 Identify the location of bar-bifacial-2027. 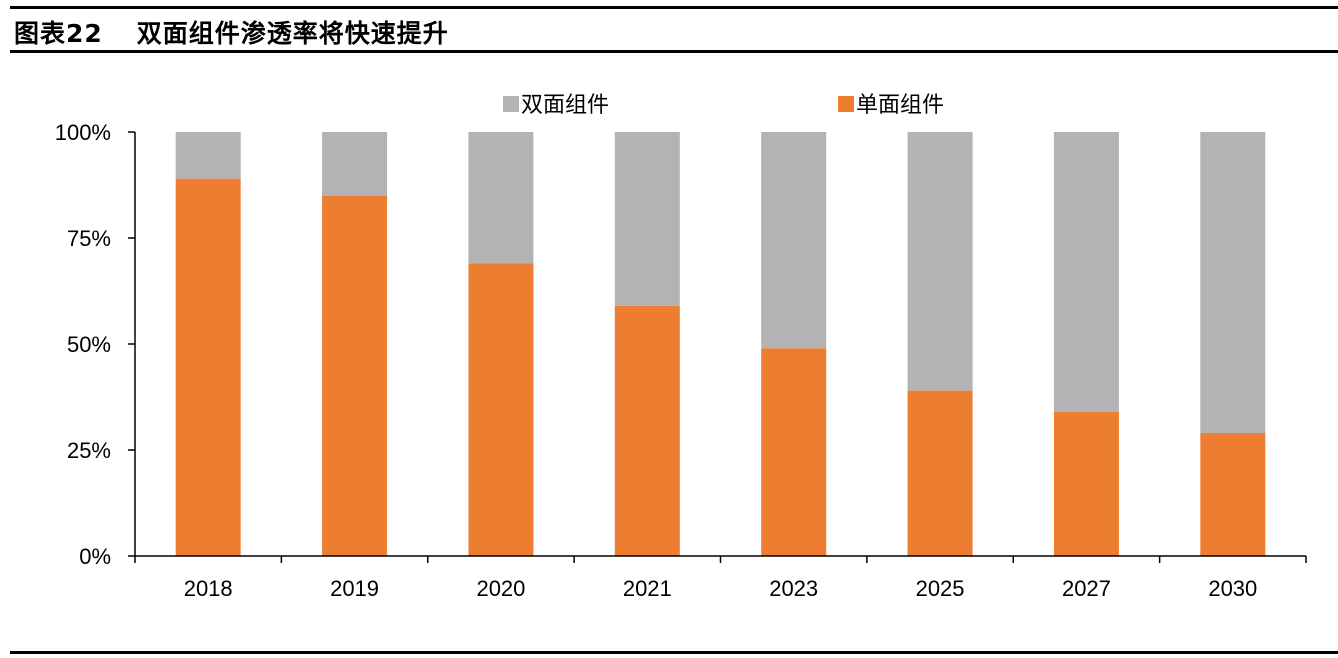
(1086, 272).